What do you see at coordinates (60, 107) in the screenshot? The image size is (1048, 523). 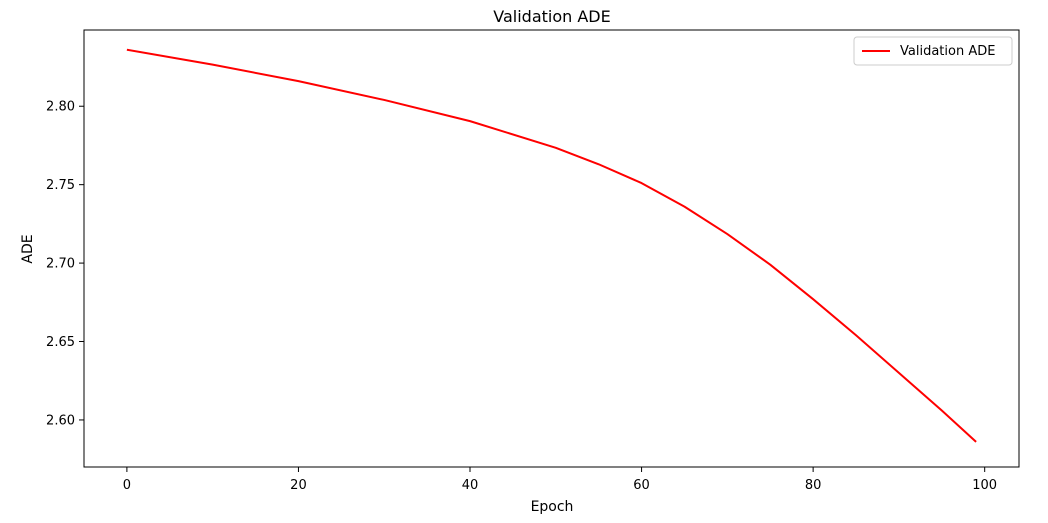 I see `y-tick-label: 2.80` at bounding box center [60, 107].